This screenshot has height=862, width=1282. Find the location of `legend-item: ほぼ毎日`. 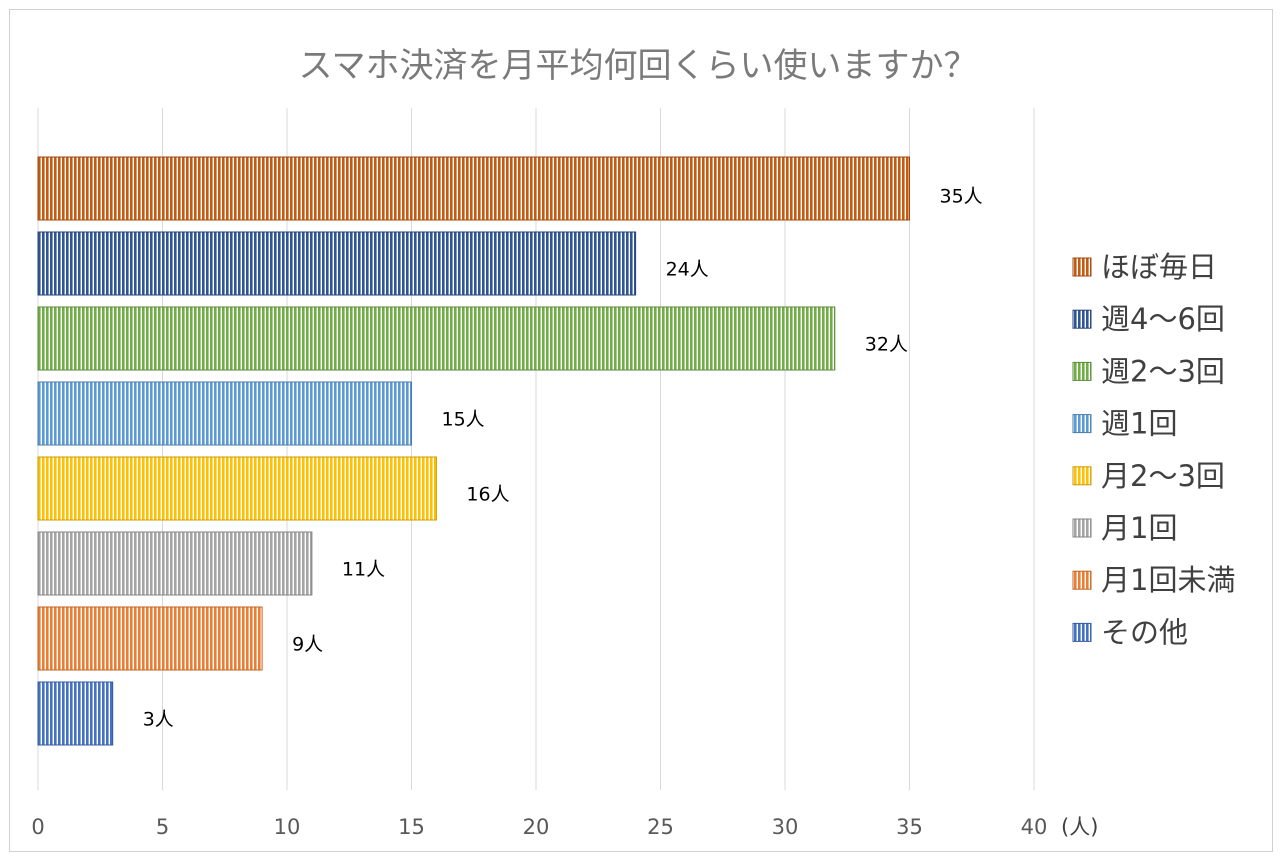

legend-item: ほぼ毎日 is located at coordinates (1144, 267).